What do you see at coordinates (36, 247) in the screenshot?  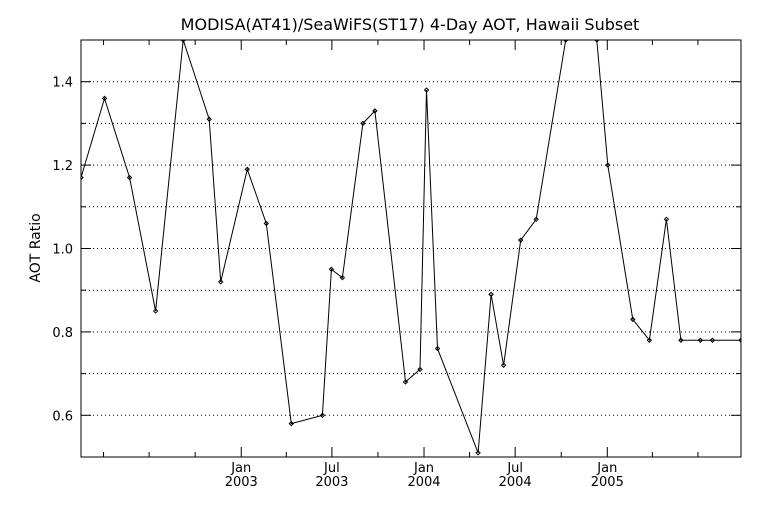 I see `y-axis-label: AOT Ratio` at bounding box center [36, 247].